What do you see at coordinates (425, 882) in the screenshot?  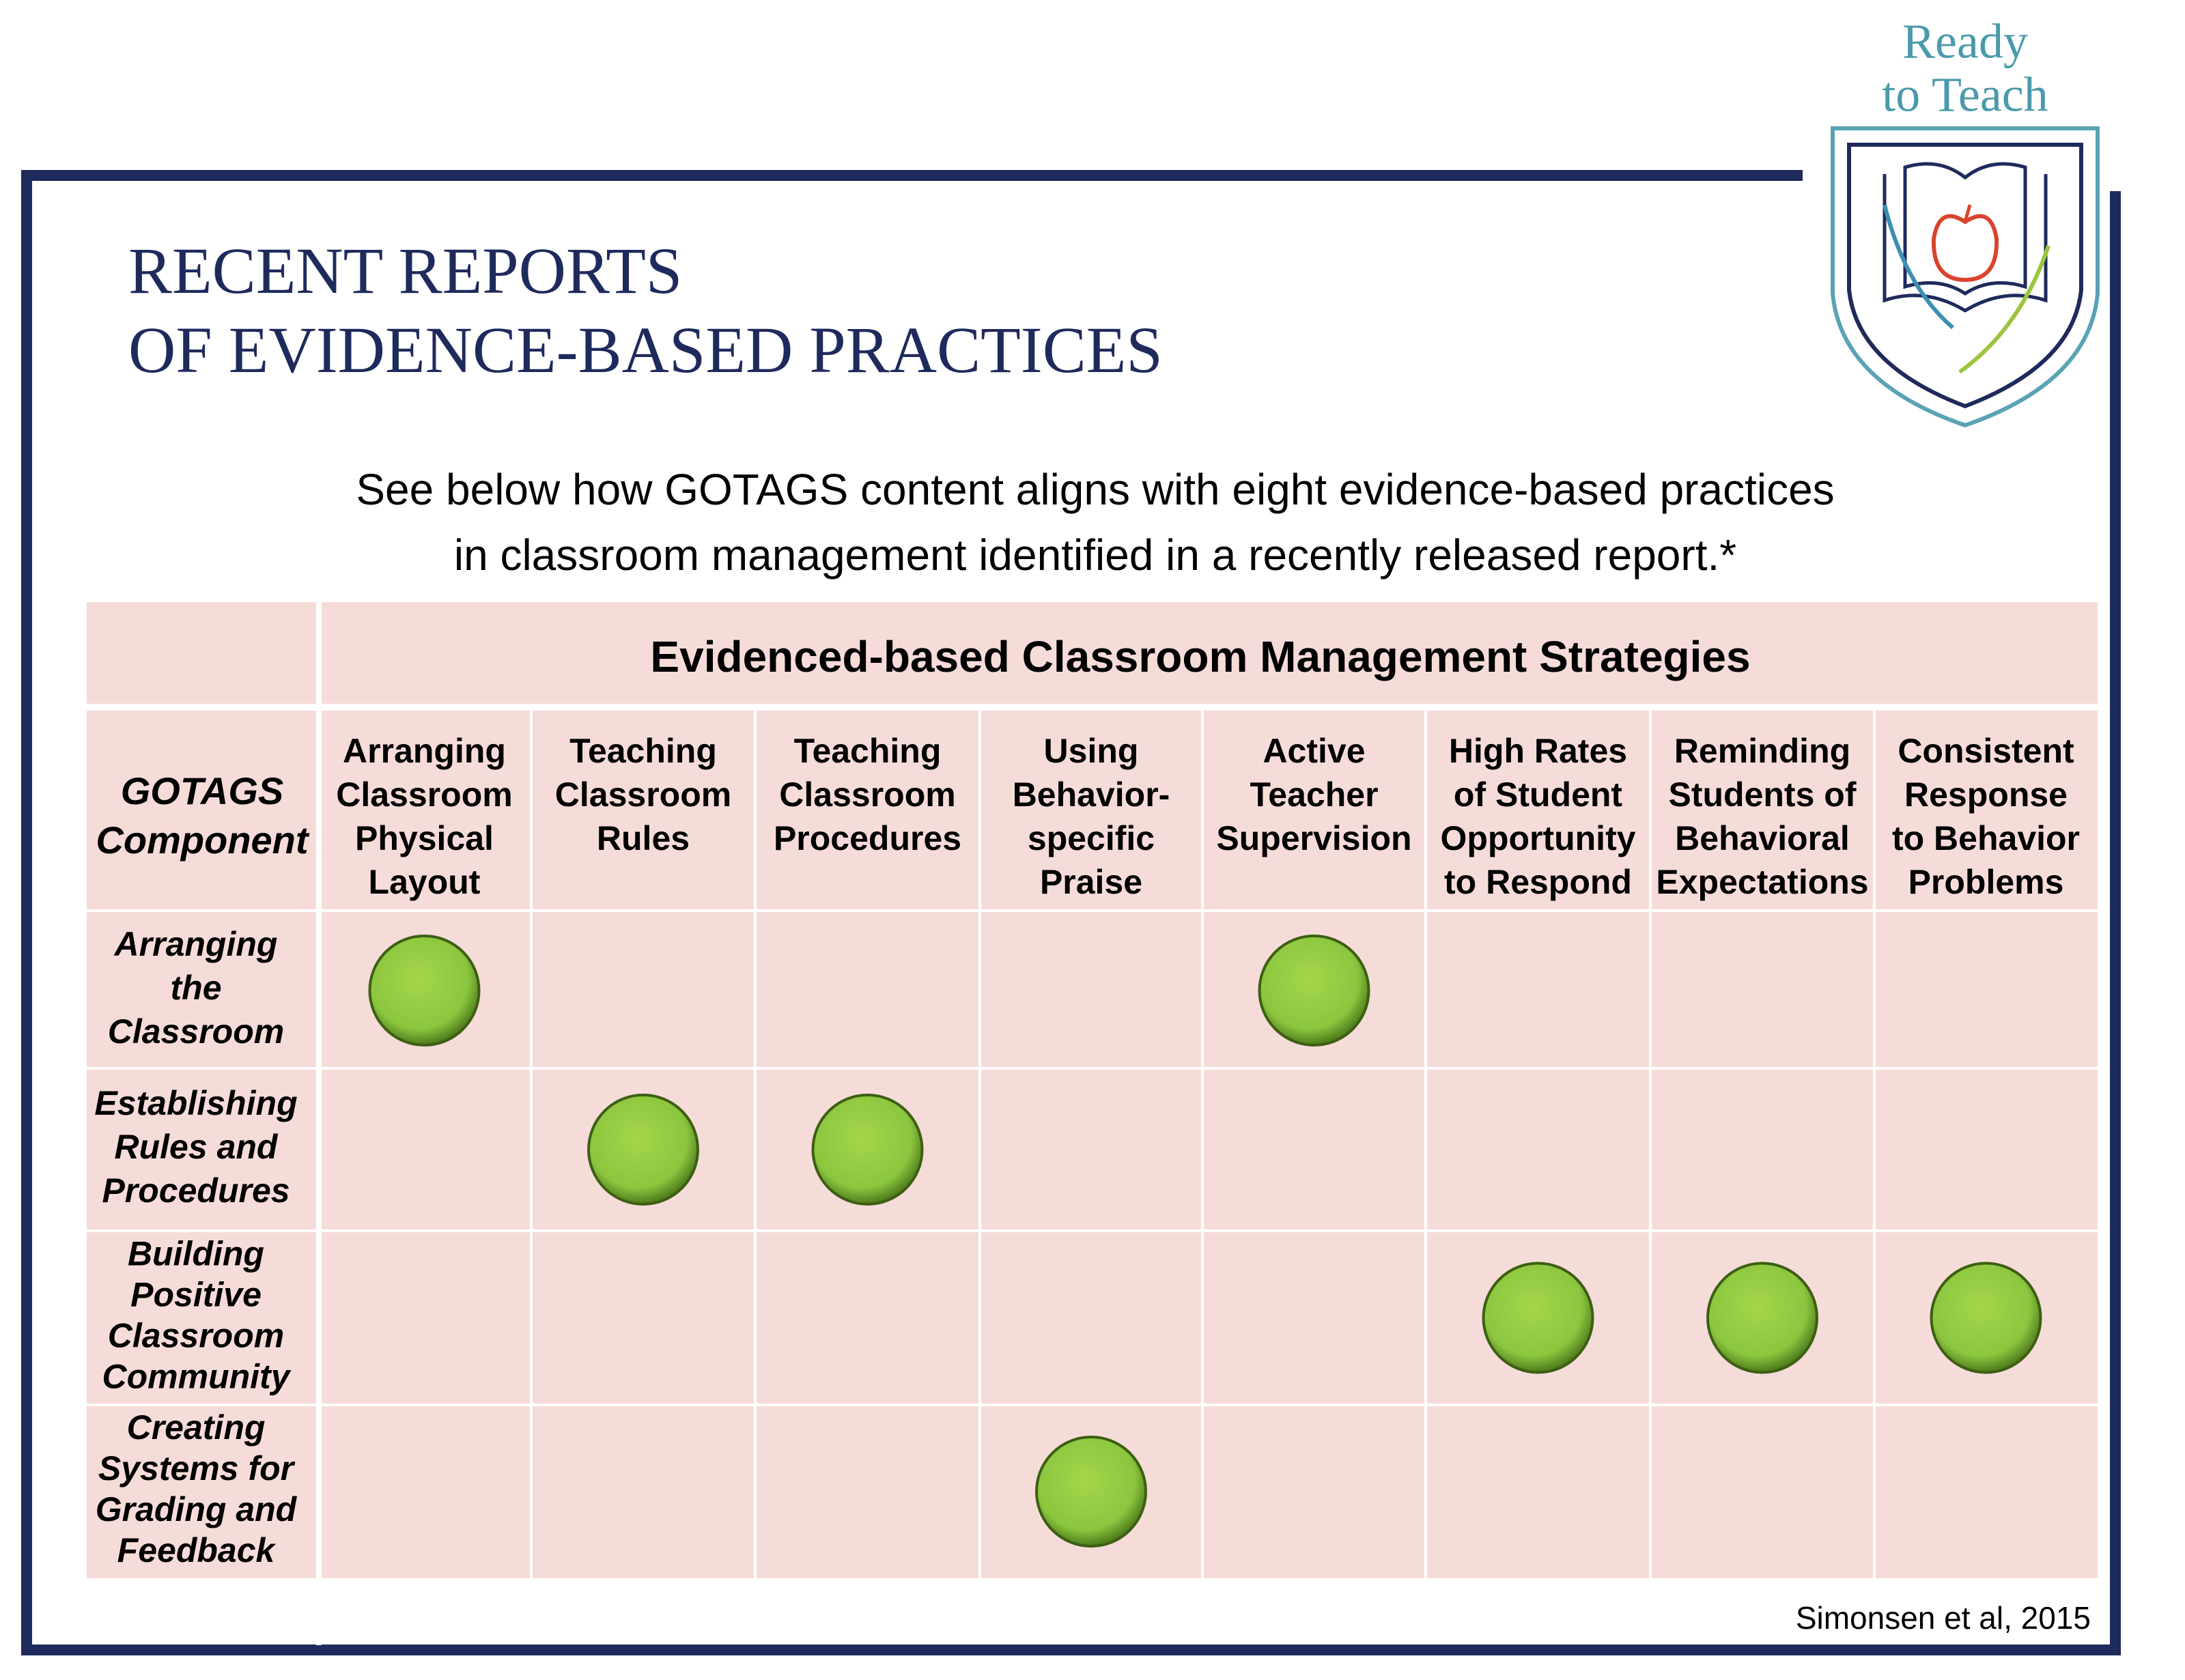 I see `column-header: Layout` at bounding box center [425, 882].